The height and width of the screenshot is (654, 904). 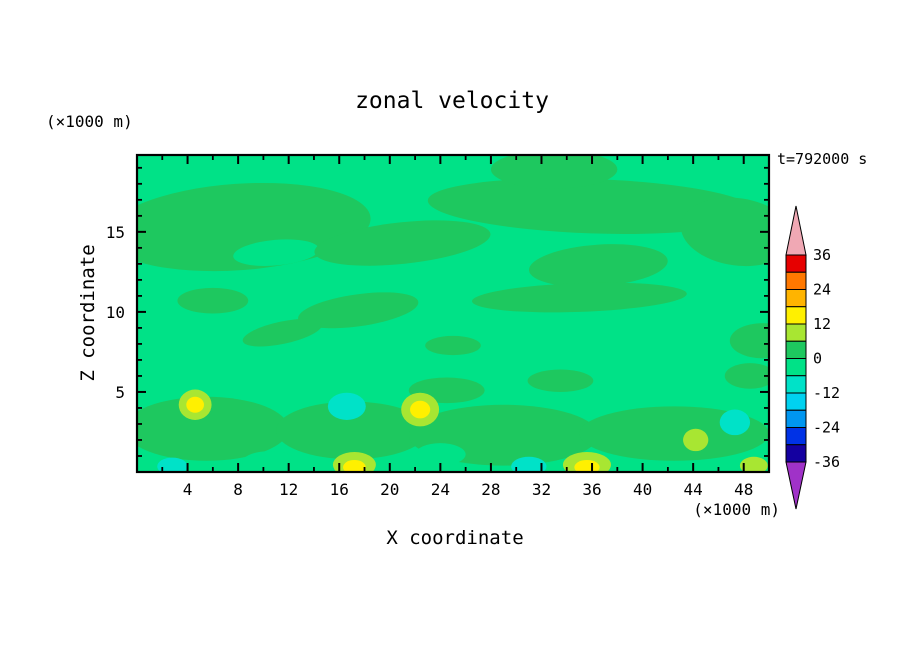 I want to click on colorbar-tick-label: -36, so click(x=826, y=462).